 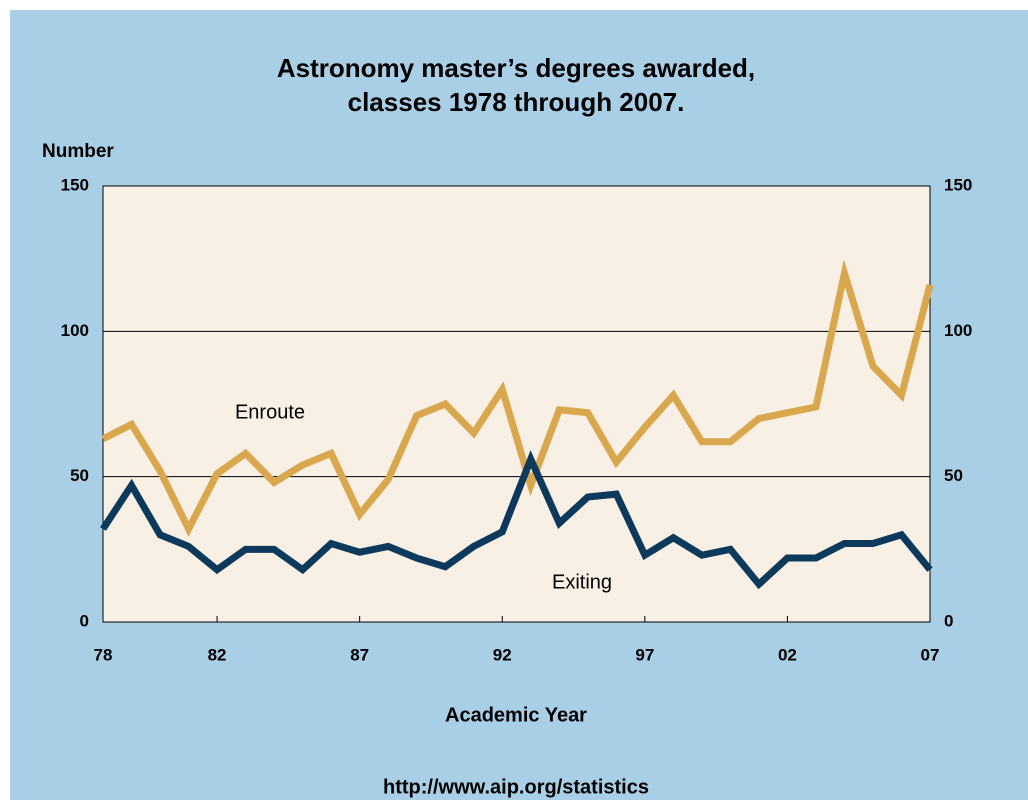 What do you see at coordinates (516, 520) in the screenshot?
I see `series-line` at bounding box center [516, 520].